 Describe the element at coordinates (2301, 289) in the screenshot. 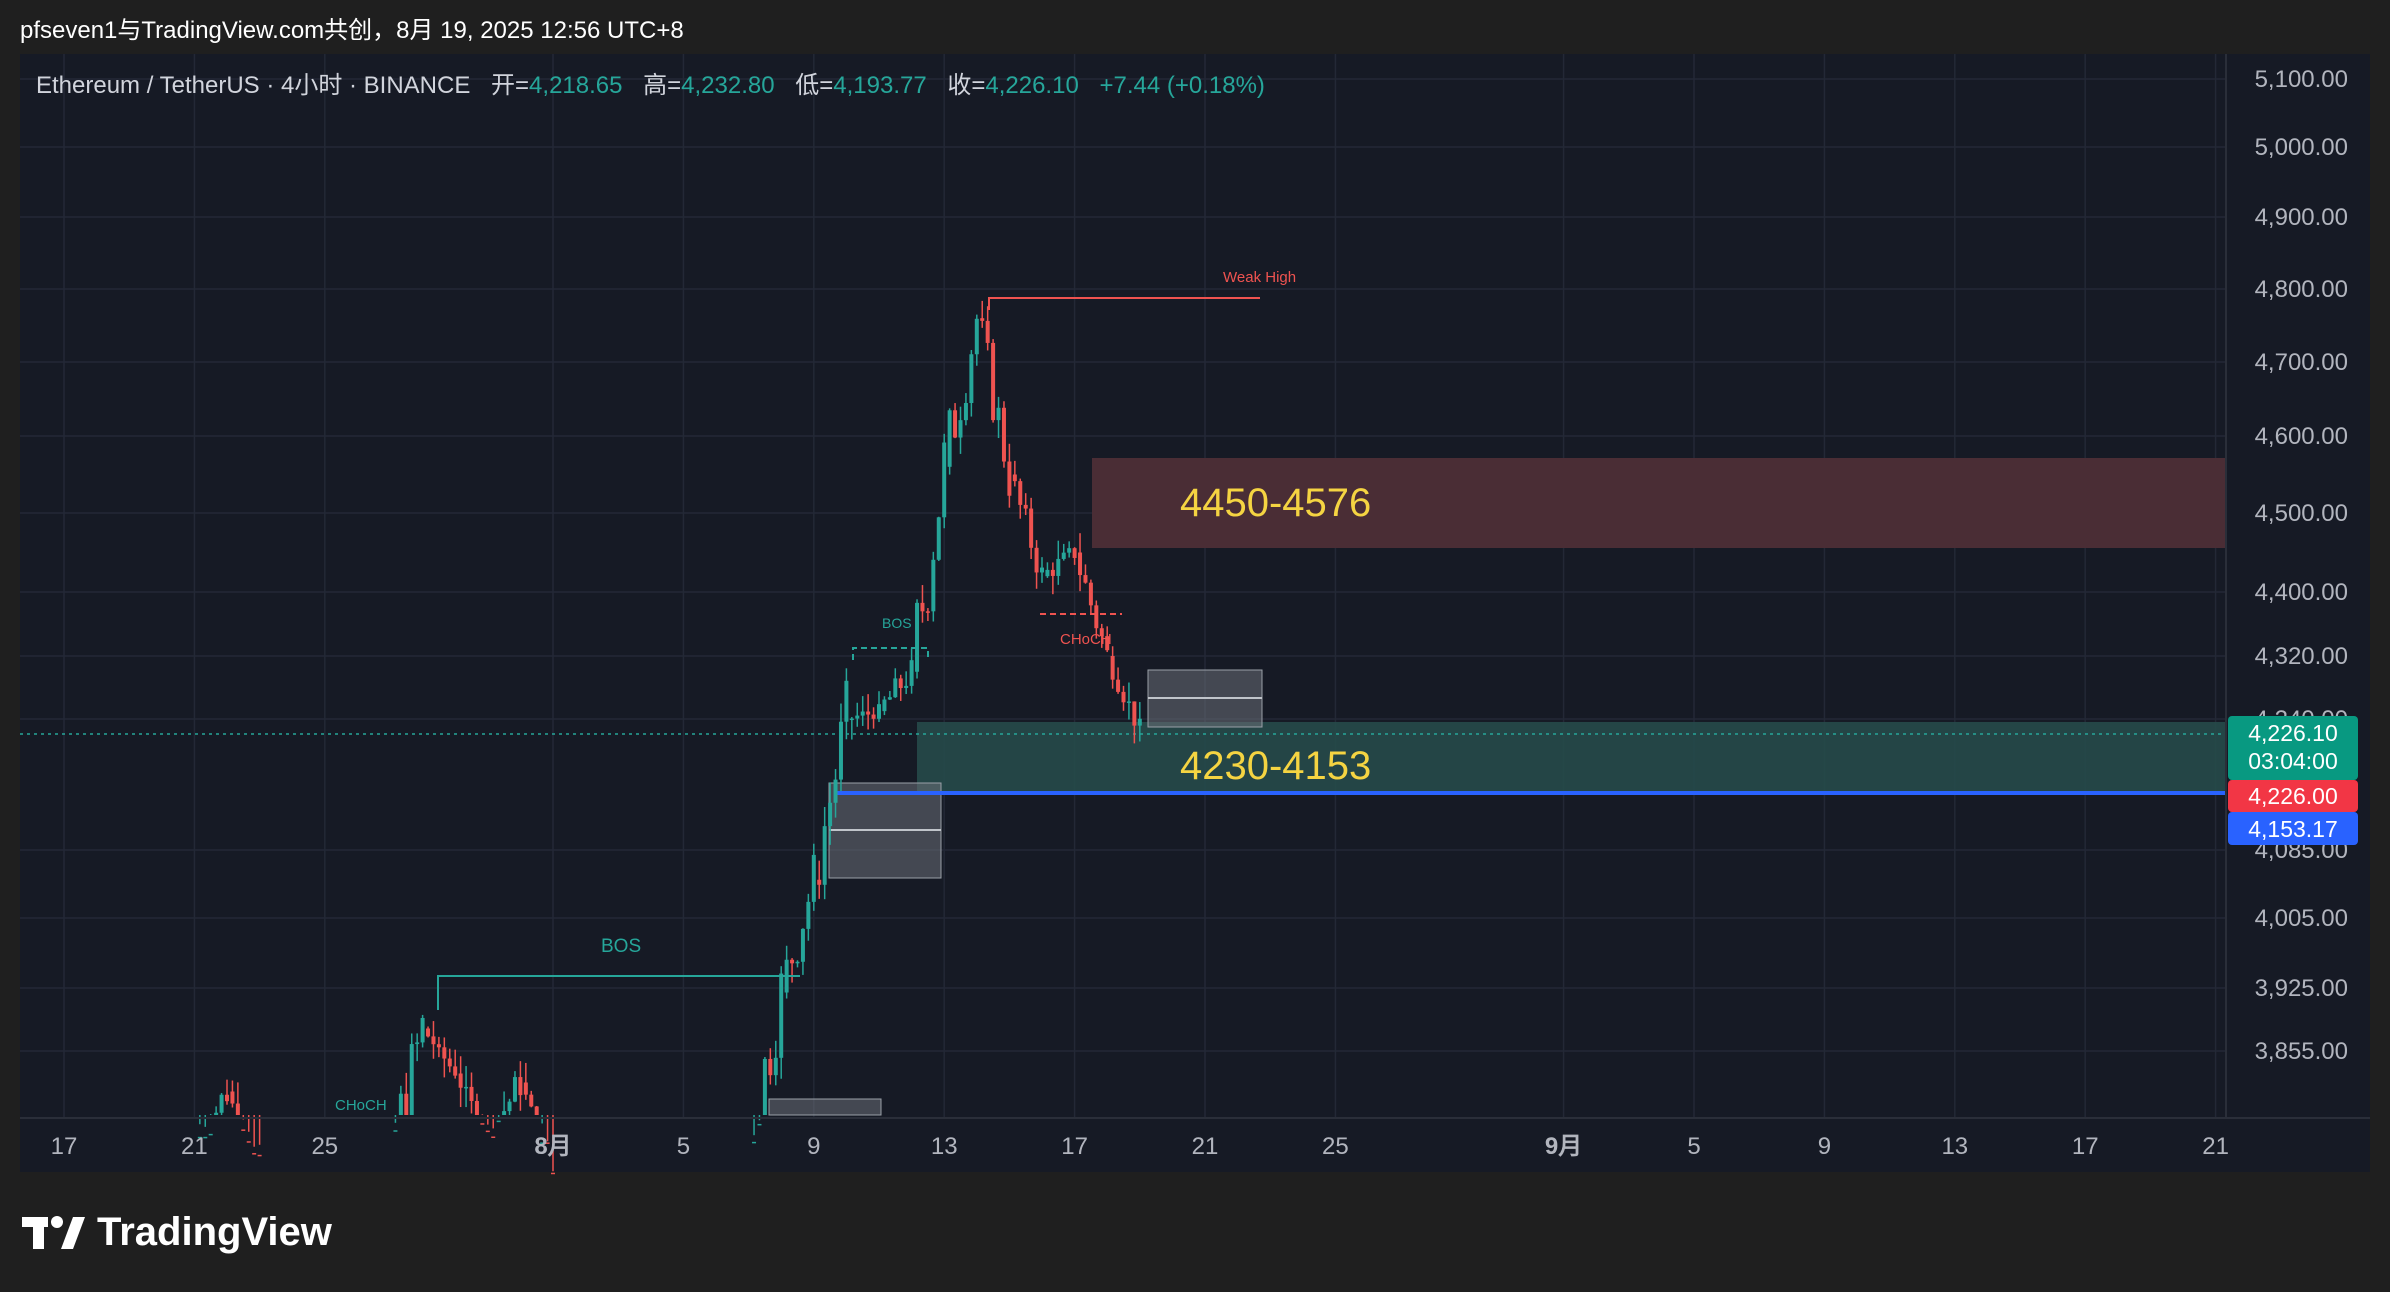

I see `price-tick-label: 4,800.00` at that location.